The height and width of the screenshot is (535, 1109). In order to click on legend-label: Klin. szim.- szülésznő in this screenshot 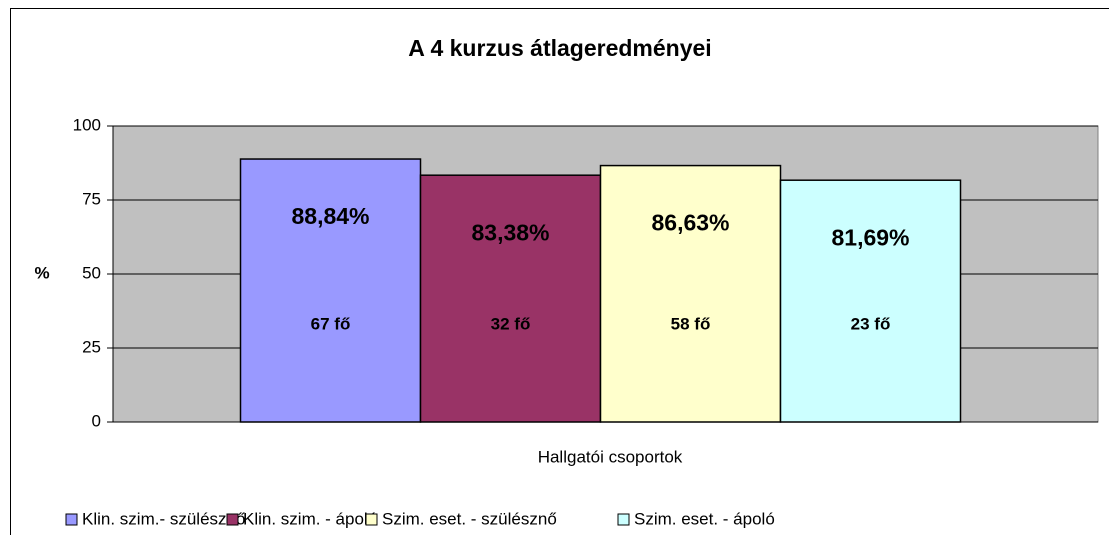, I will do `click(163, 518)`.